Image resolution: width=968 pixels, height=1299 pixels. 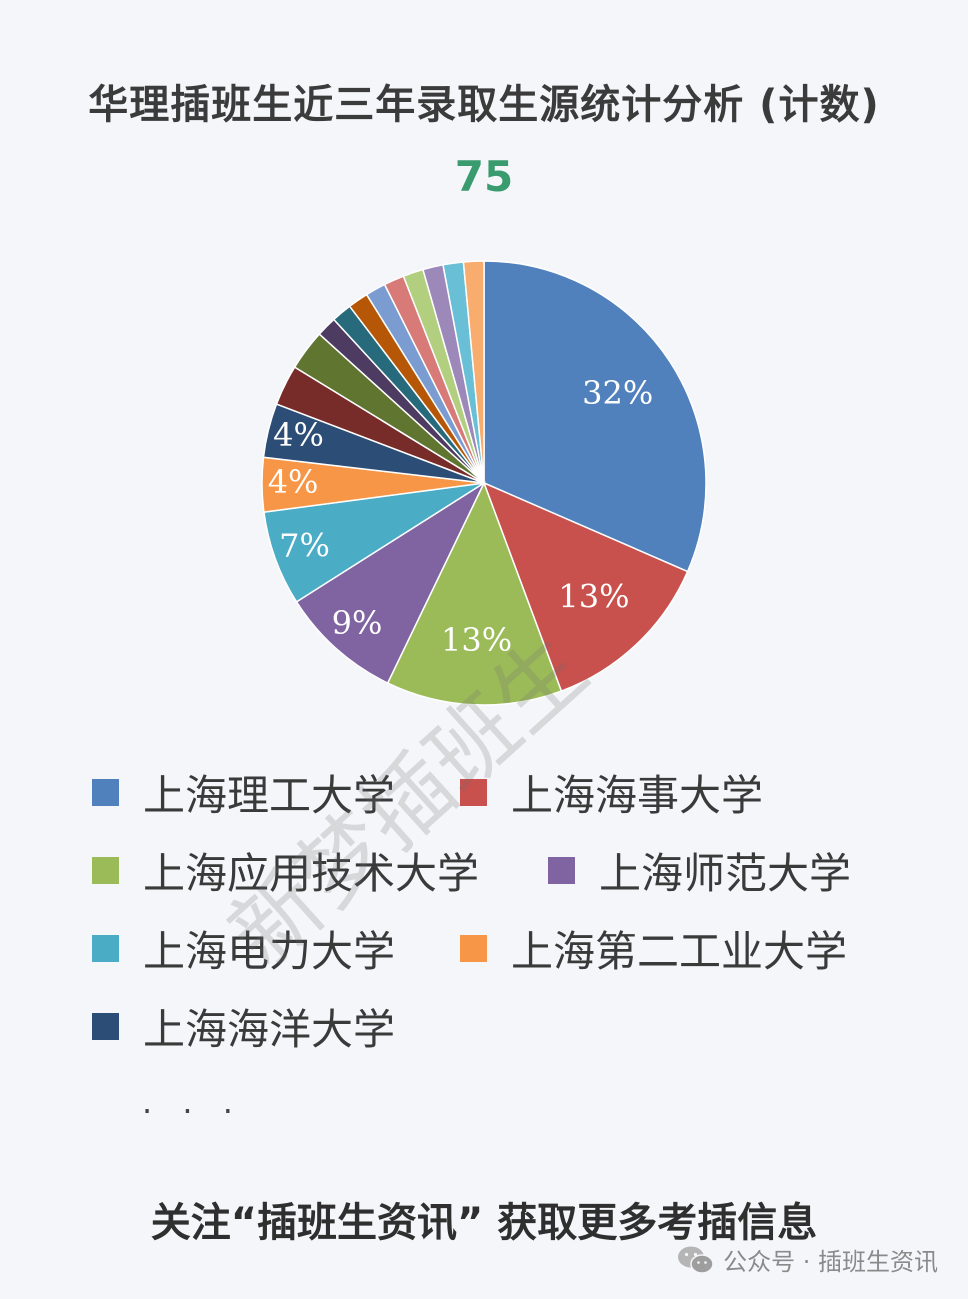 What do you see at coordinates (269, 795) in the screenshot?
I see `legend-label: 上海理工大学` at bounding box center [269, 795].